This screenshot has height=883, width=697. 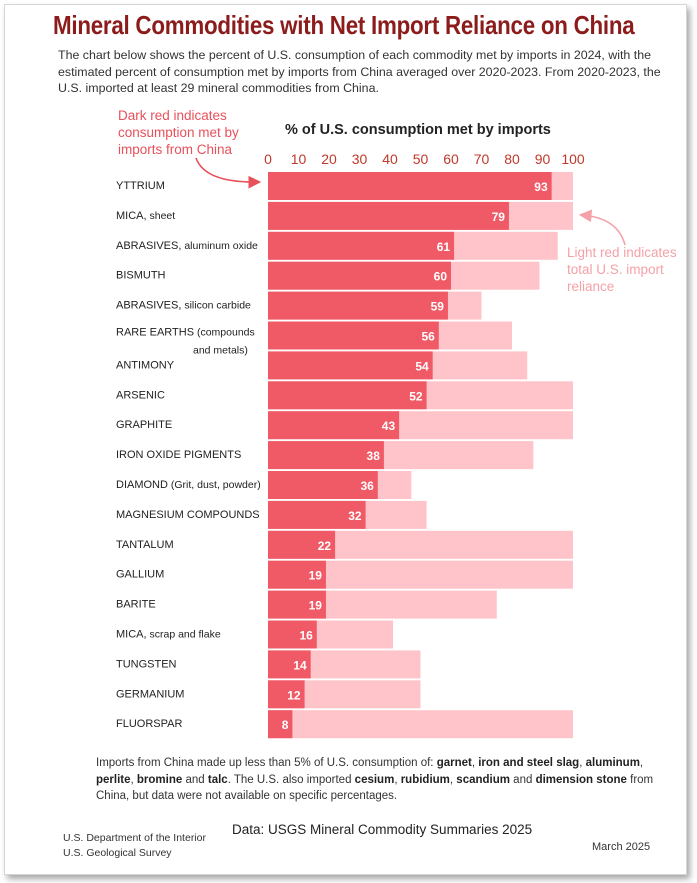 I want to click on x-tick-label: 60, so click(x=451, y=159).